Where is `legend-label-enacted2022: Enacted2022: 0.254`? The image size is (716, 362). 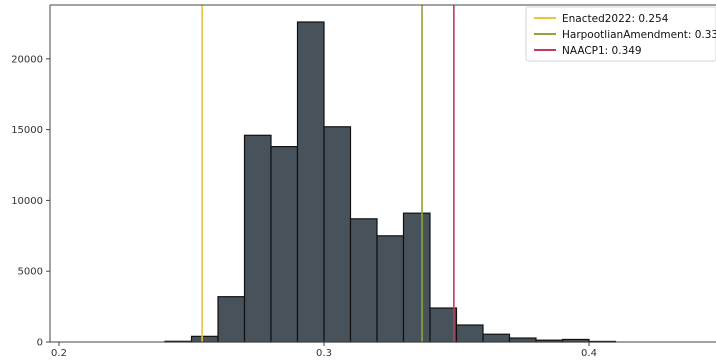
legend-label-enacted2022: Enacted2022: 0.254 is located at coordinates (615, 19).